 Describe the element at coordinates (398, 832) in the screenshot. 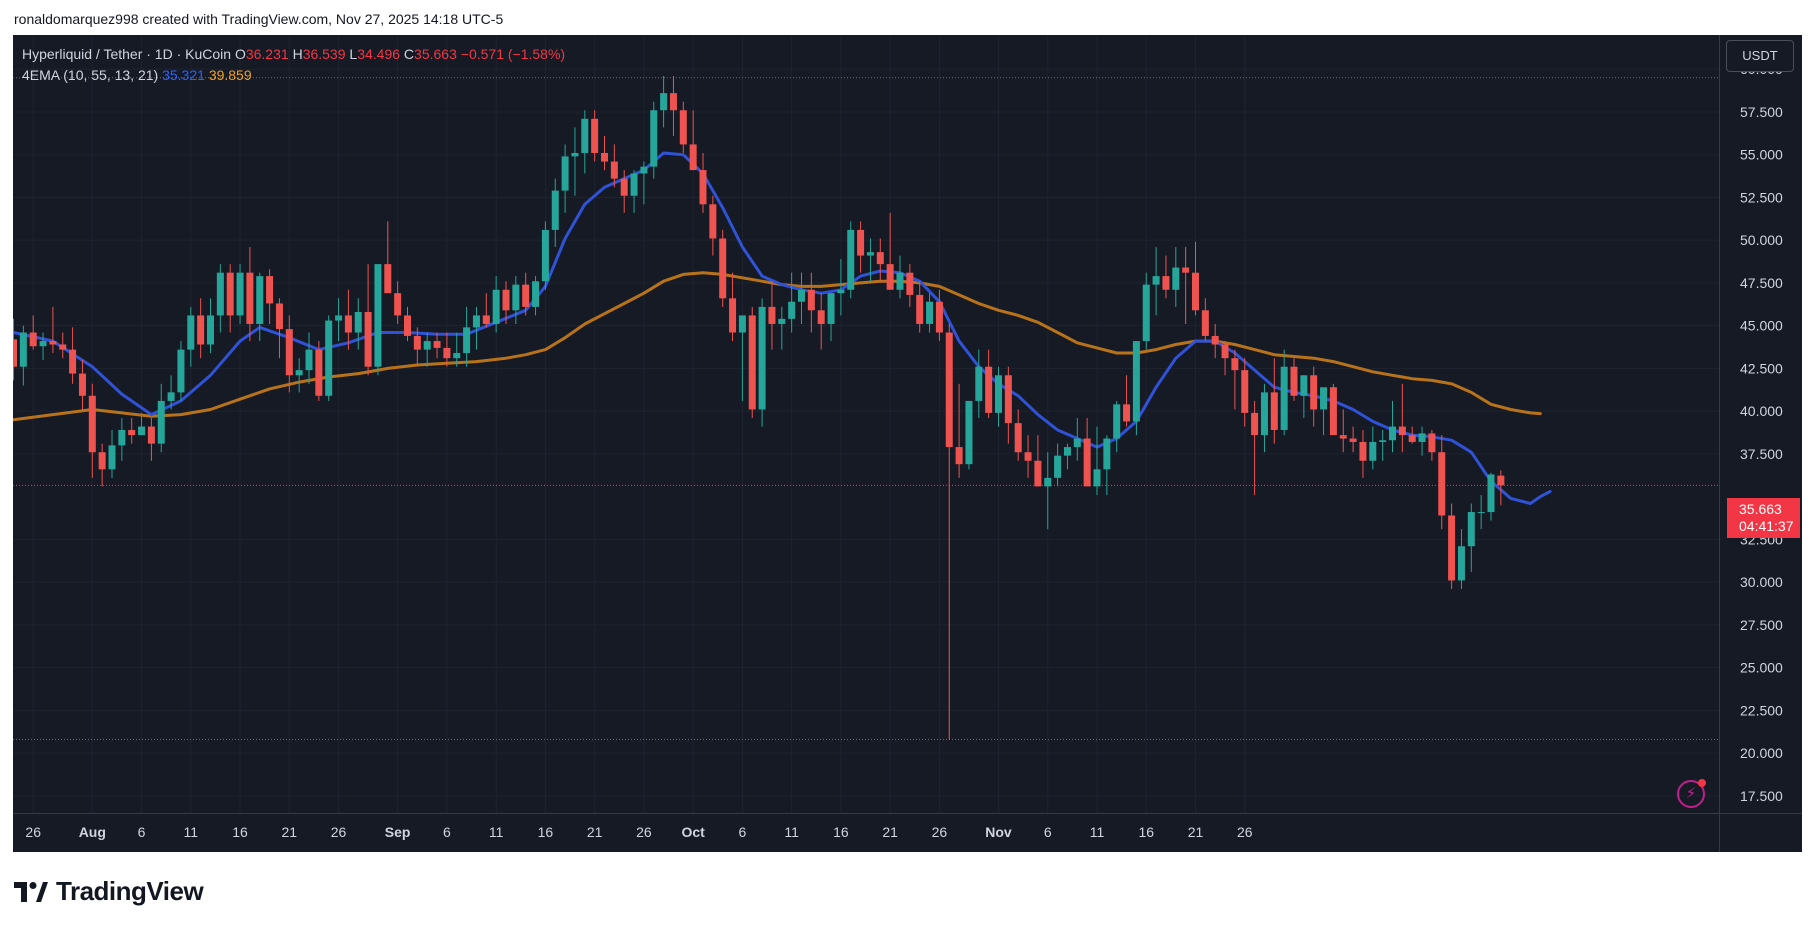

I see `x-tick-label: Sep` at that location.